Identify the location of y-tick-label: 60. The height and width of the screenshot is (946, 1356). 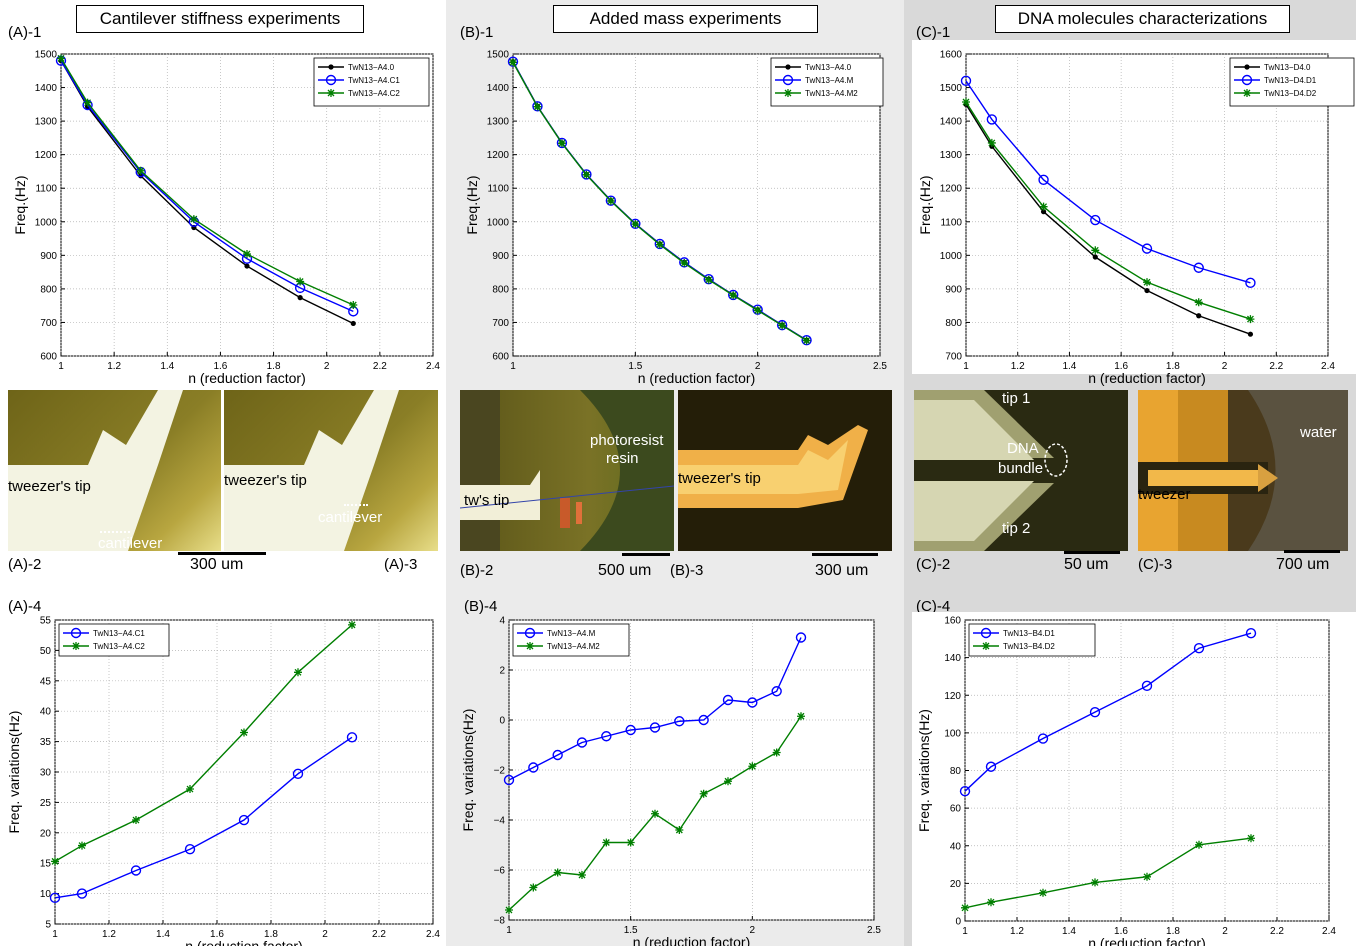
(956, 809).